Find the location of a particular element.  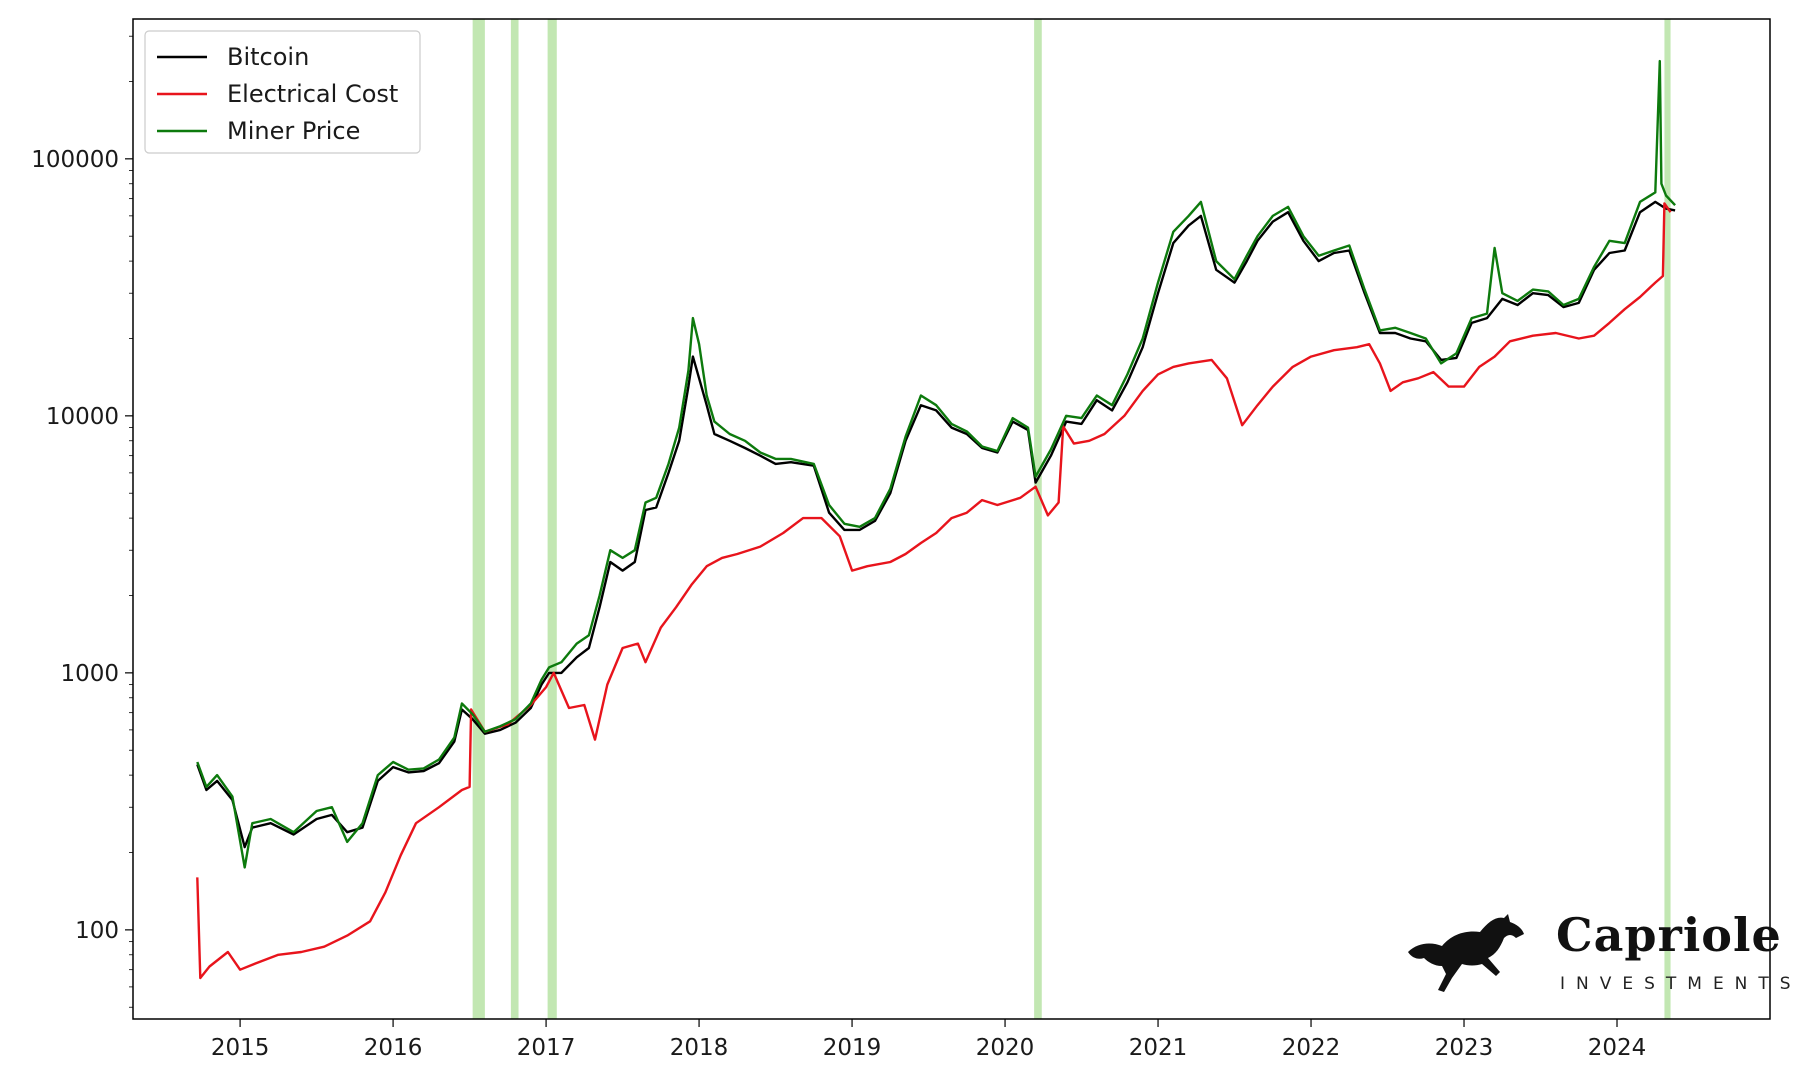

y-axis: 100 1000 10000 100000 is located at coordinates (82, 521).